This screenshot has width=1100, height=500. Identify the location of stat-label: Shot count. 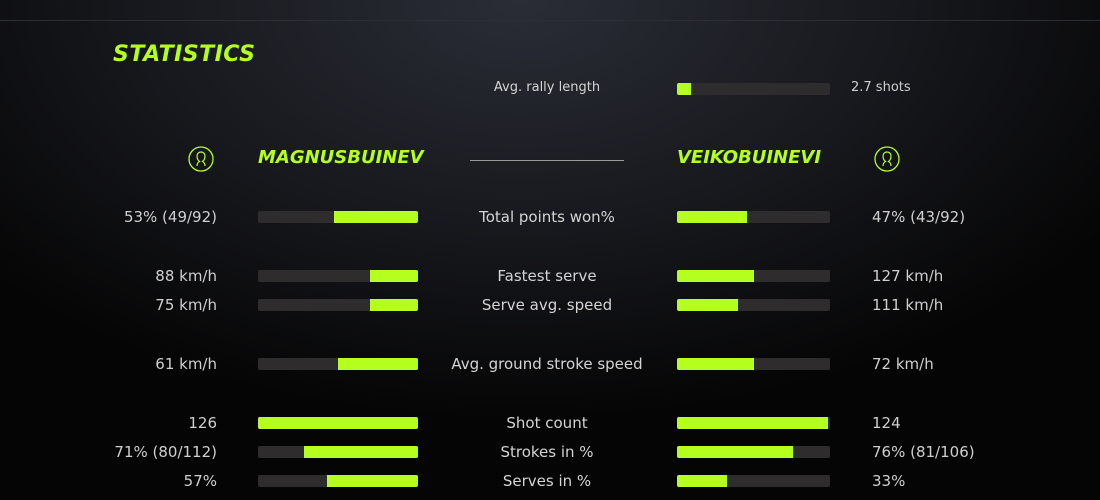
(547, 423).